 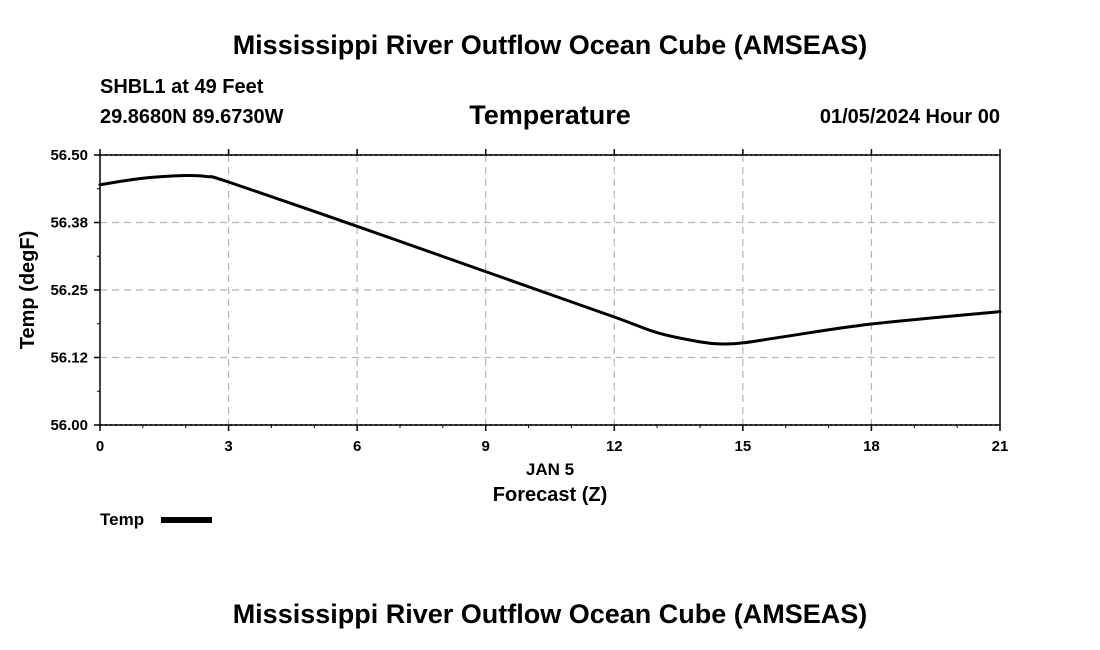 I want to click on x-tick-label: 3, so click(x=228, y=446).